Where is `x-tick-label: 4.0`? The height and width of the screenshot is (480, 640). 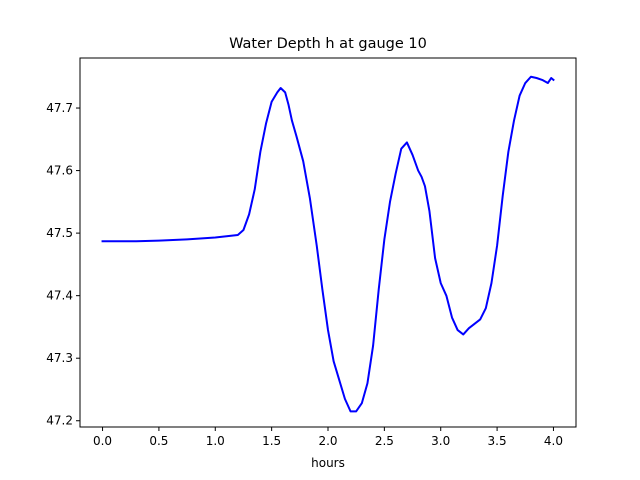 x-tick-label: 4.0 is located at coordinates (553, 441).